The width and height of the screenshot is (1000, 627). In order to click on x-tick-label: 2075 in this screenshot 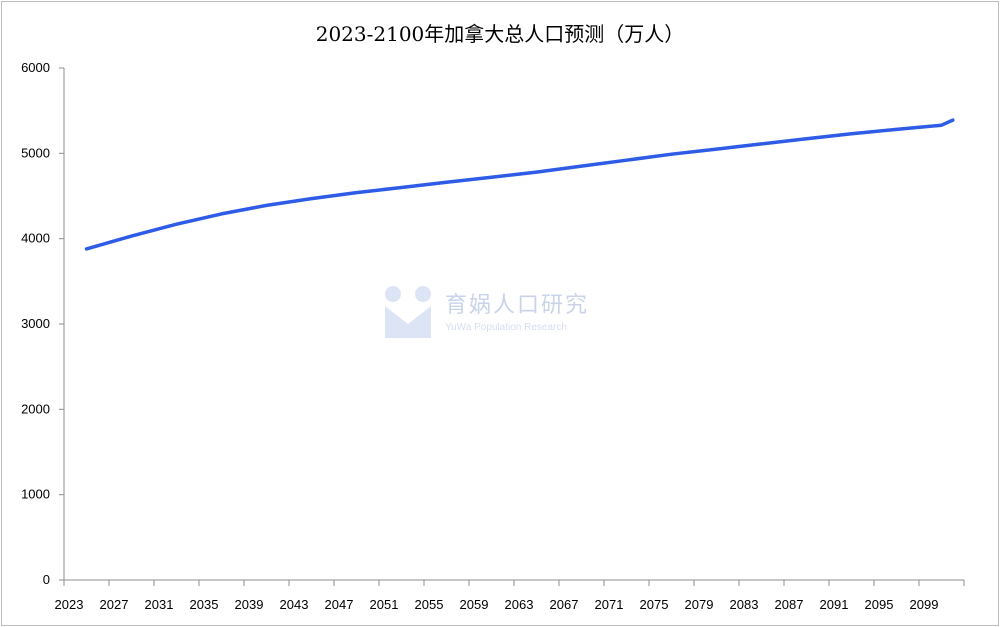, I will do `click(654, 604)`.